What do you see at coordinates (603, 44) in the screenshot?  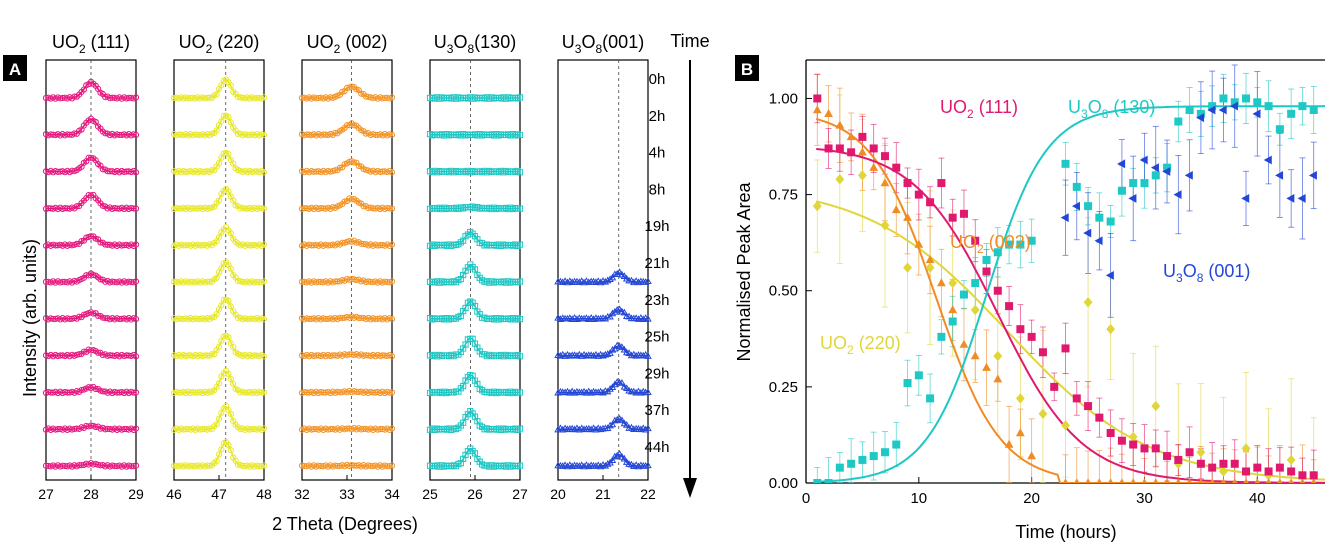 I see `subplot-title: U3O8(001)` at bounding box center [603, 44].